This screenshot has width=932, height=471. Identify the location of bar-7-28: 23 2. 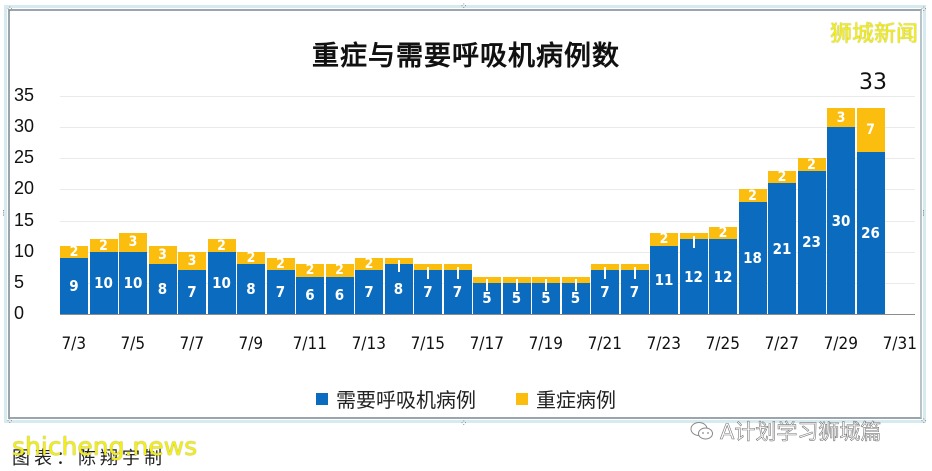
(811, 235).